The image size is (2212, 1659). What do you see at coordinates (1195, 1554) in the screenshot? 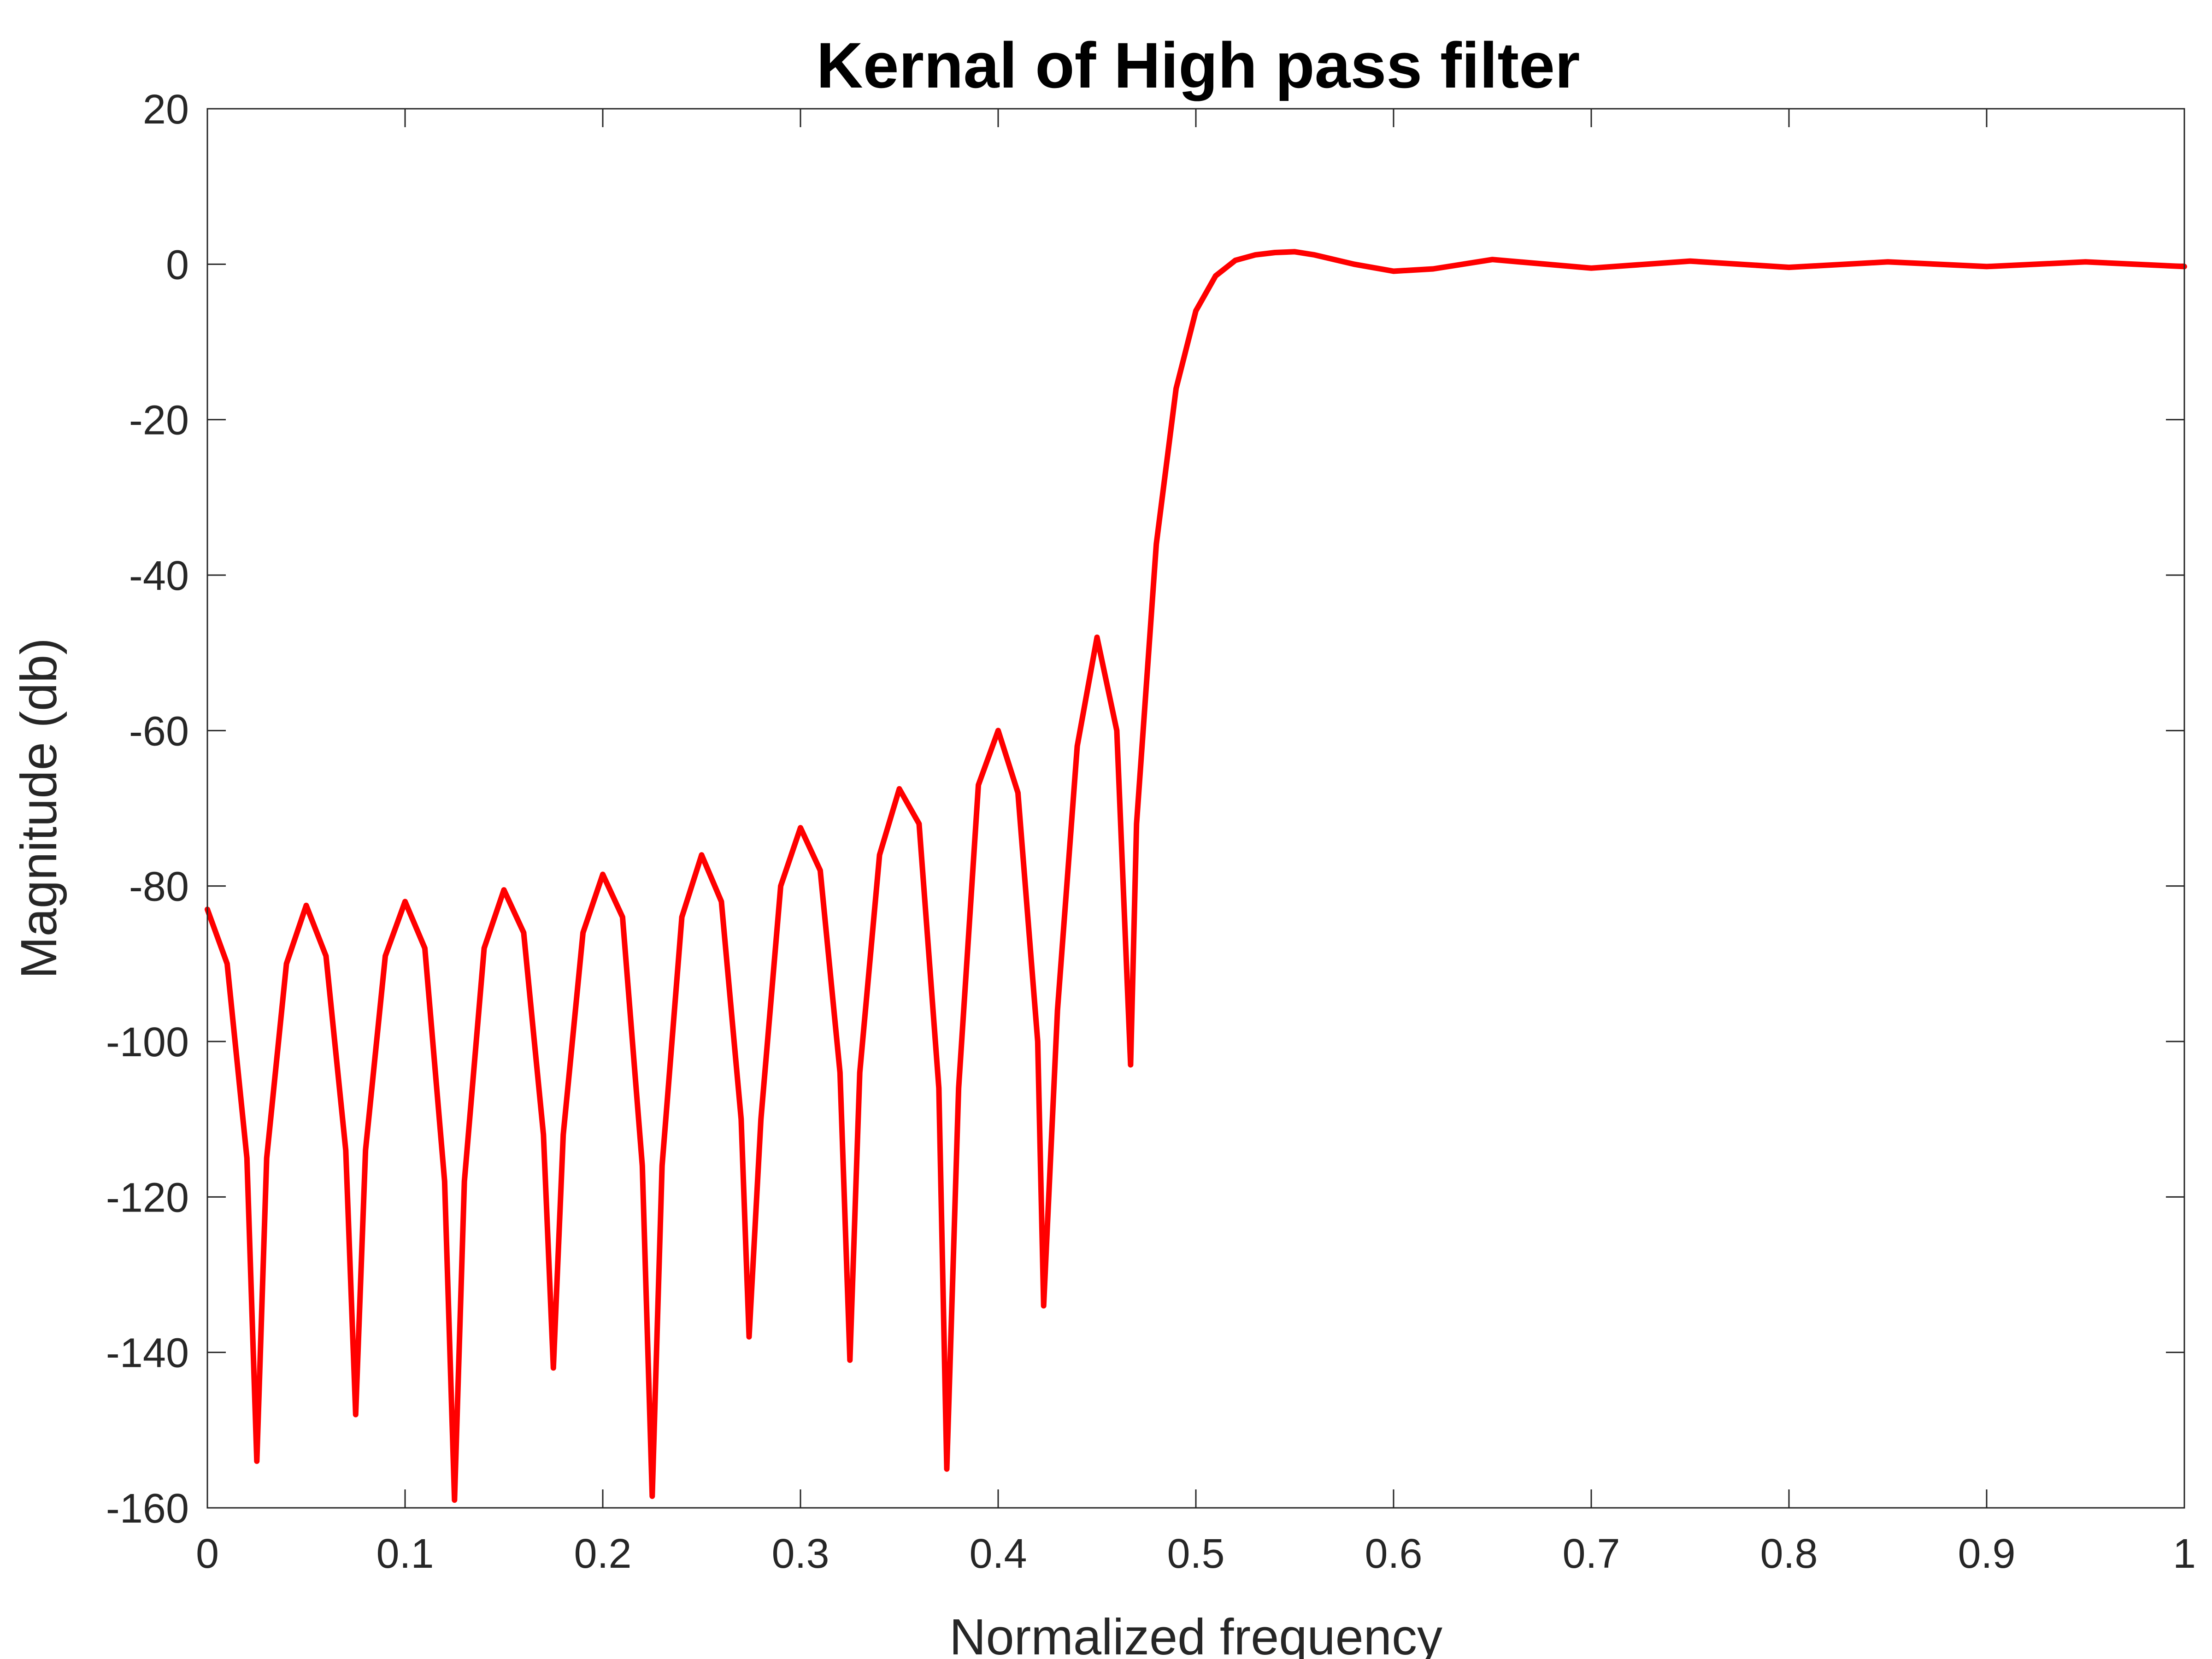
I see `x-tick-label: 0.5` at bounding box center [1195, 1554].